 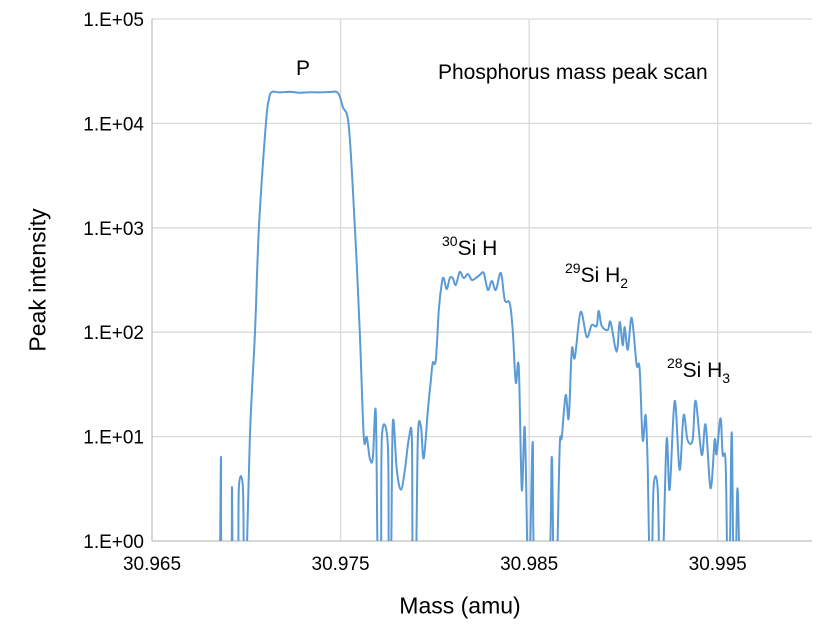 I want to click on y-tick-label: 1.E+03, so click(x=113, y=229).